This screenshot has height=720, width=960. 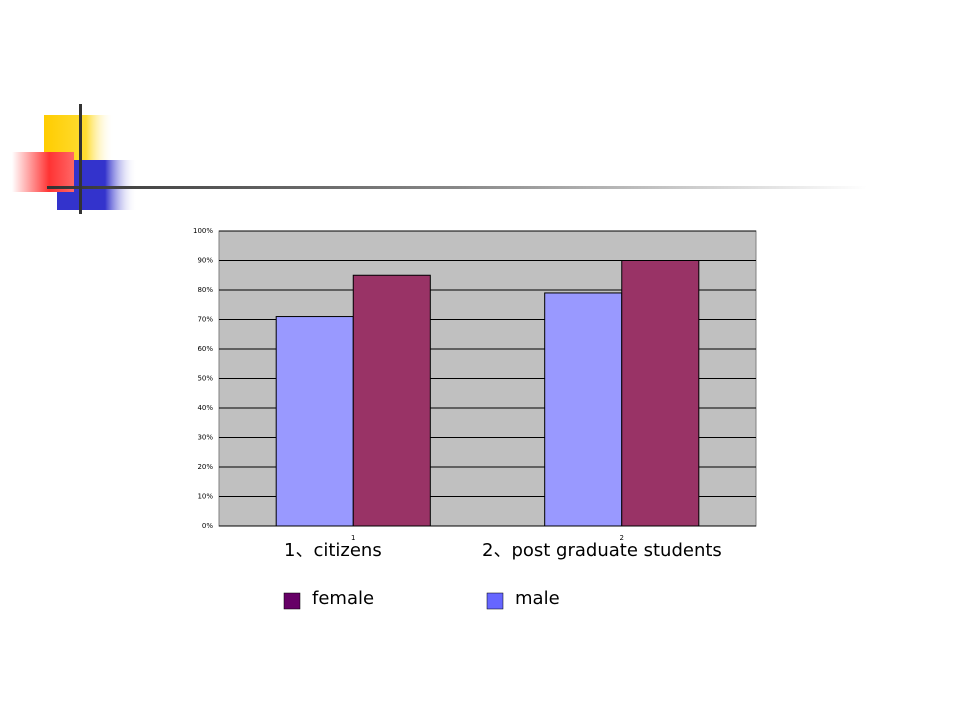 What do you see at coordinates (622, 538) in the screenshot?
I see `x-tick-label: 2` at bounding box center [622, 538].